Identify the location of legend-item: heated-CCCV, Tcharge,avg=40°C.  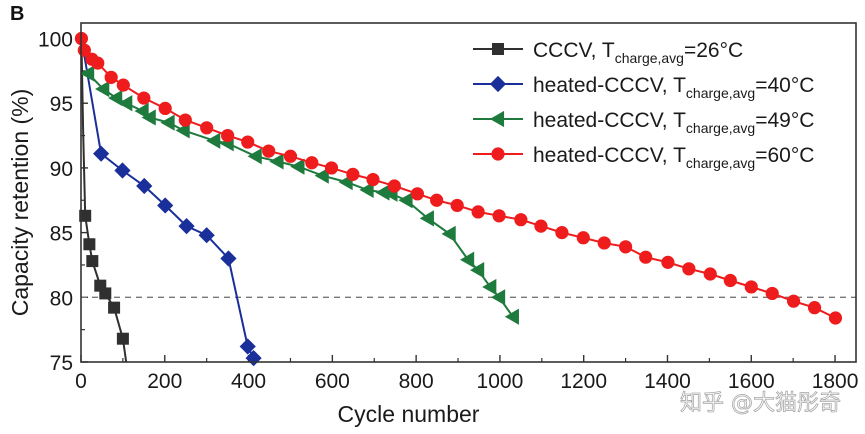
(643, 87).